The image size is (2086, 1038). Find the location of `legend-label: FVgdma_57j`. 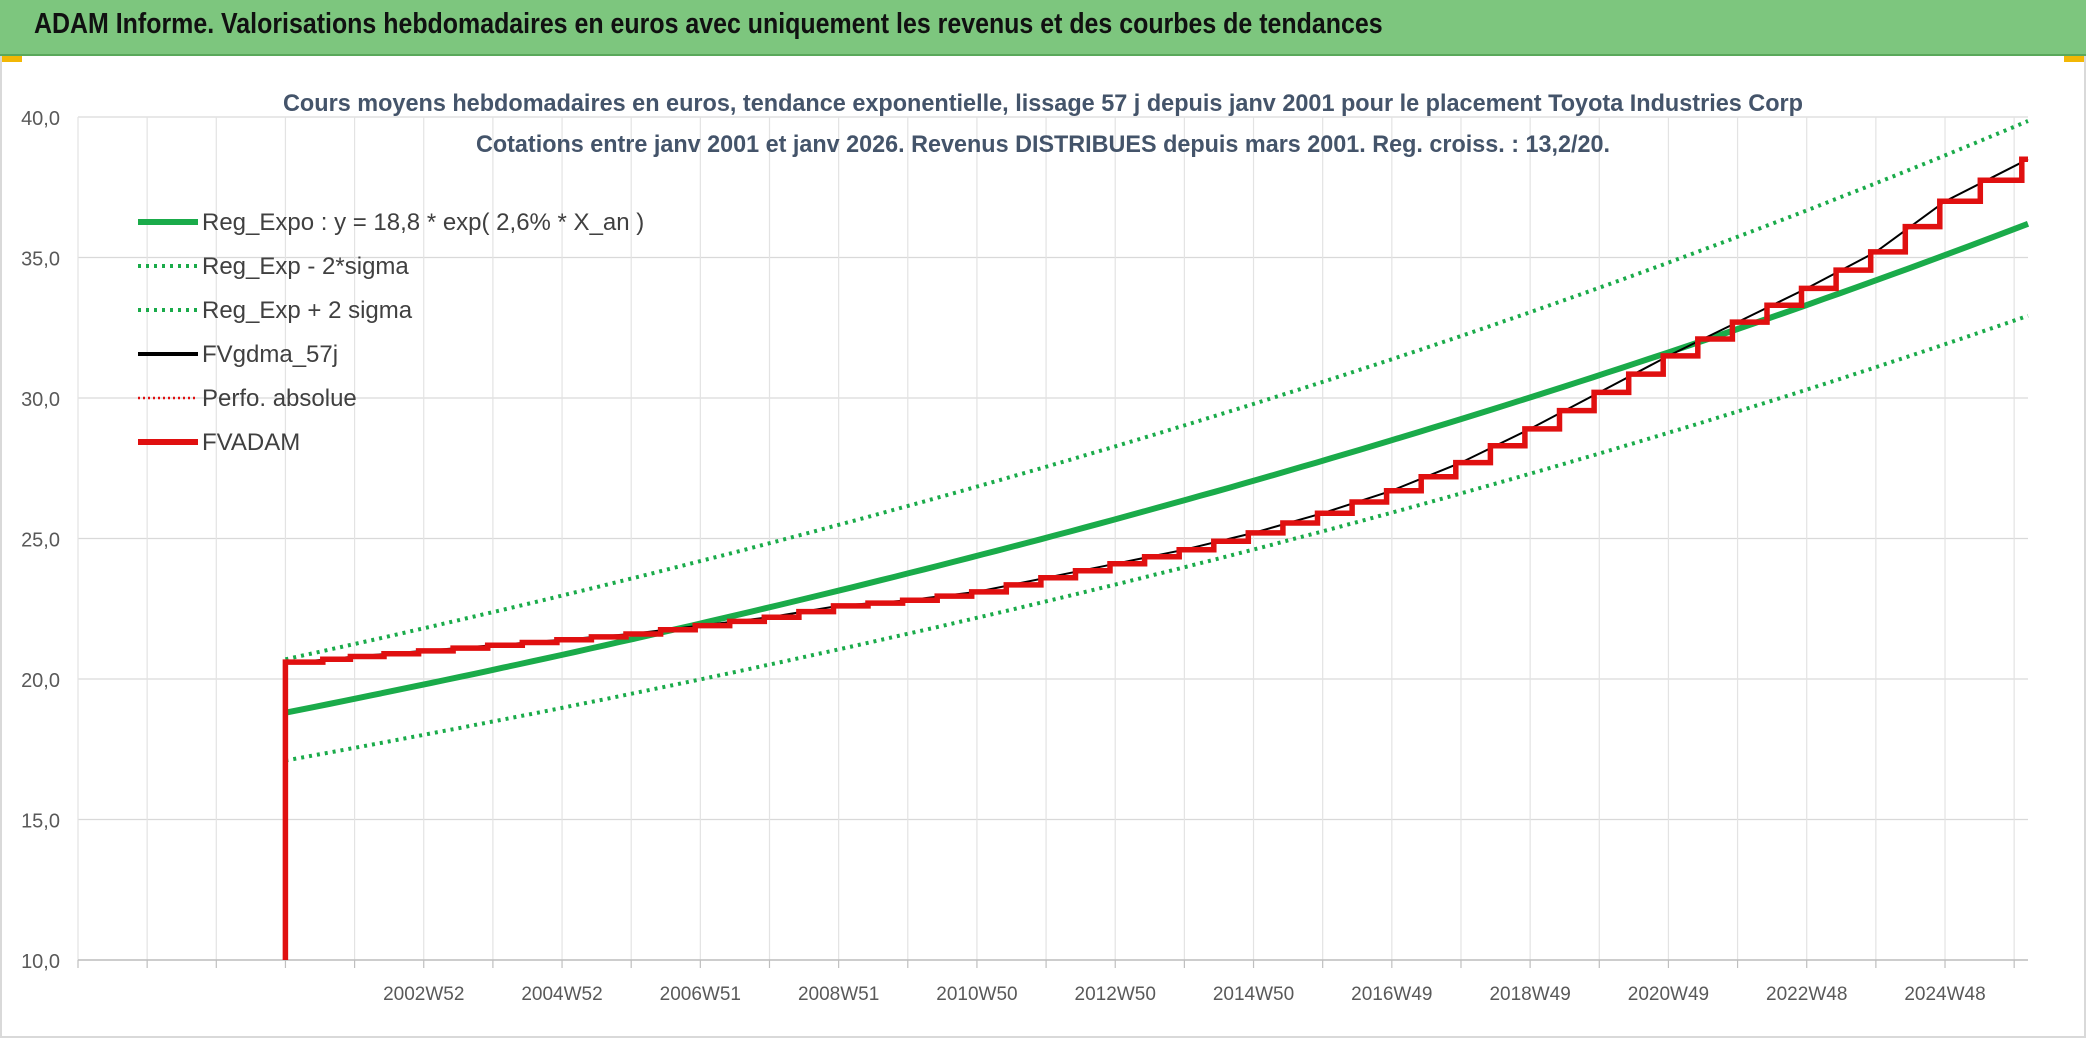

legend-label: FVgdma_57j is located at coordinates (270, 354).